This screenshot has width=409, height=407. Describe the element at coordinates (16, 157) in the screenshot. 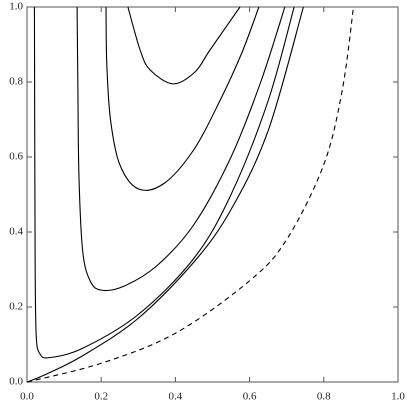

I see `y-tick-label: 0.6` at that location.